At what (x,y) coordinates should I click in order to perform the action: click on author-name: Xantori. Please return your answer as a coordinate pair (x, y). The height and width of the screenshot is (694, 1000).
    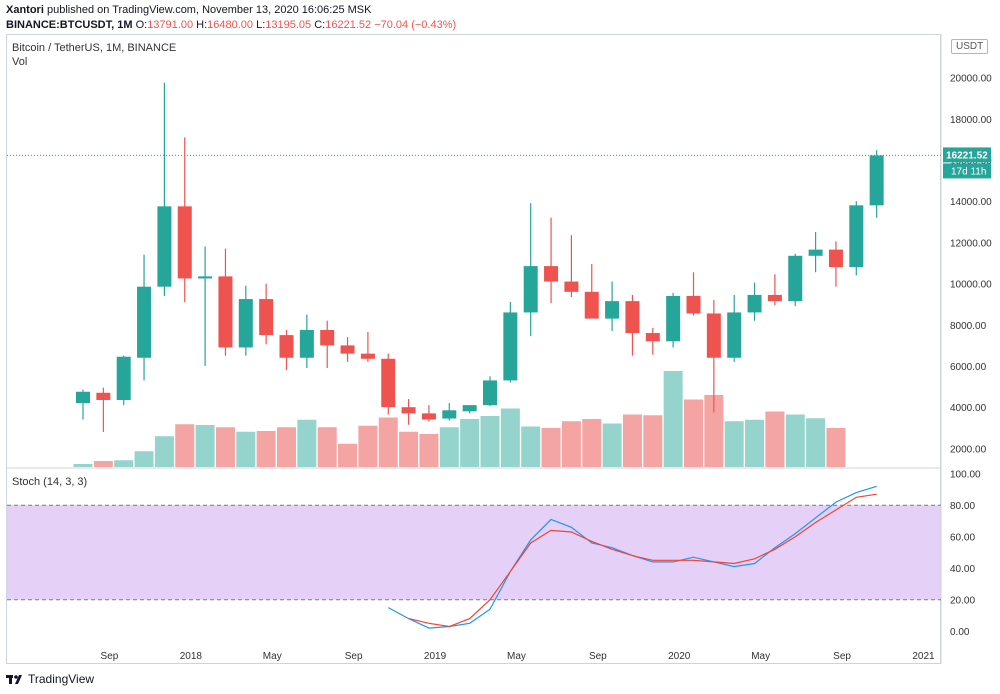
    Looking at the image, I should click on (25, 10).